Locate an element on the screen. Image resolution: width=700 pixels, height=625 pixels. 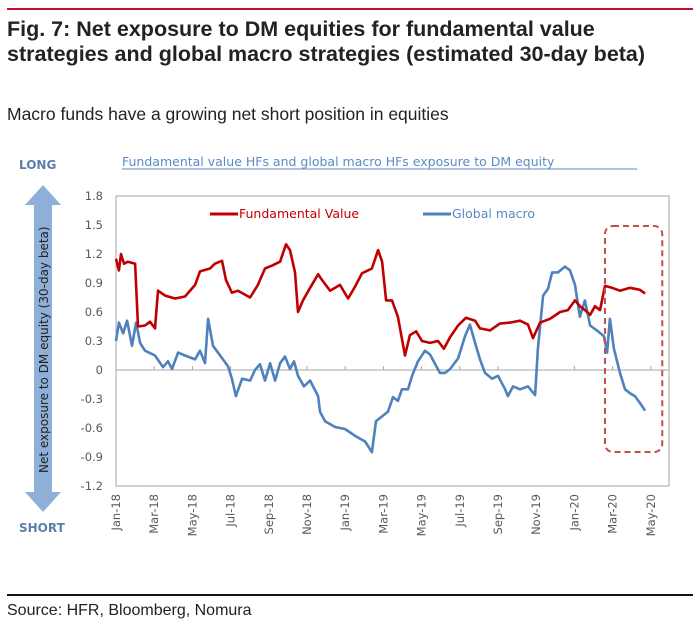
x-tick-label: May-20 is located at coordinates (651, 515).